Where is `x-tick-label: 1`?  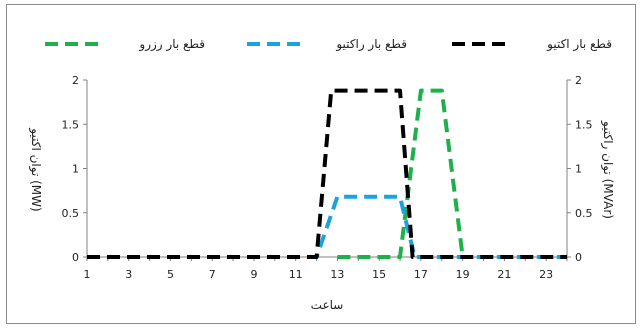
x-tick-label: 1 is located at coordinates (87, 274).